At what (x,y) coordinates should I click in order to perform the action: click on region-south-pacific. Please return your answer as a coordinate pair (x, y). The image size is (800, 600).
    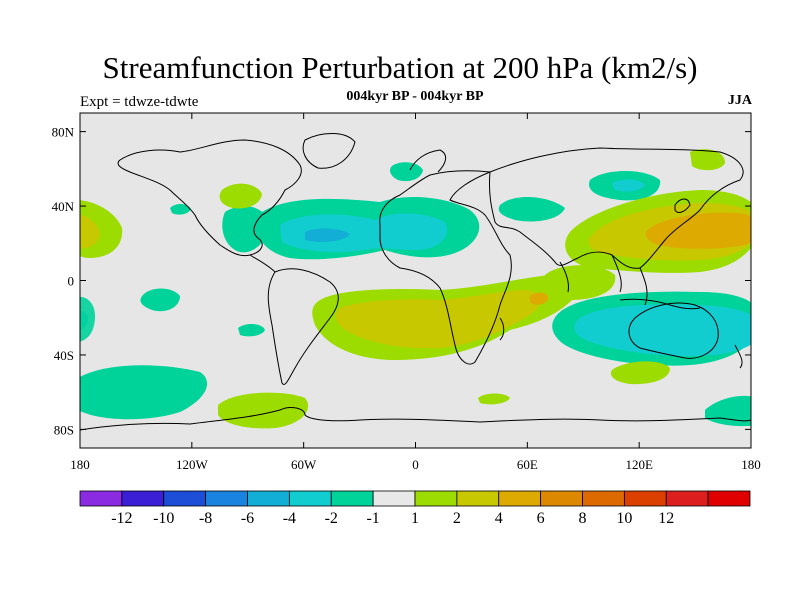
    Looking at the image, I should click on (263, 410).